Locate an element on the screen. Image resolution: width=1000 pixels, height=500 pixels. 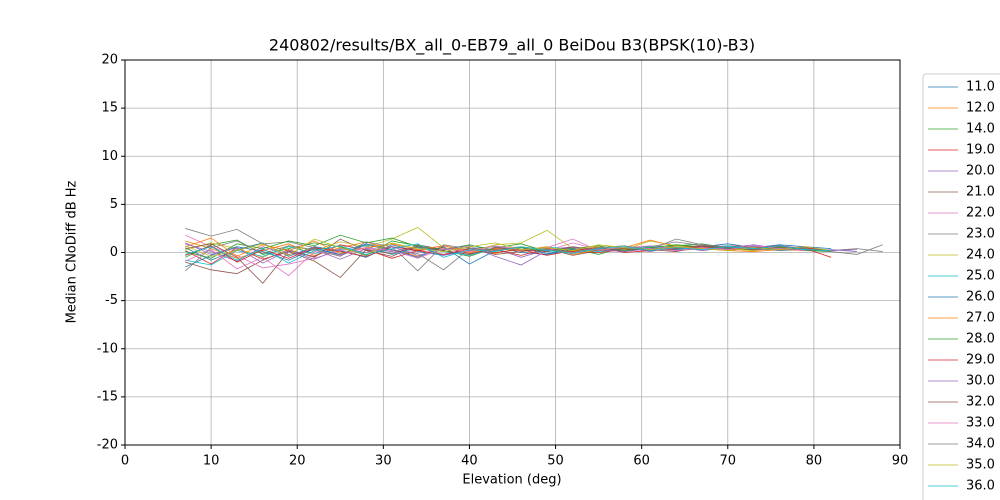
y-tick-label: 5 is located at coordinates (114, 204).